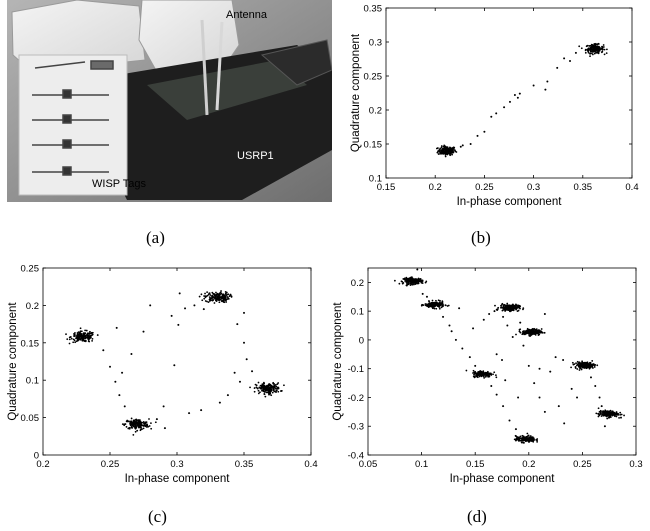 The height and width of the screenshot is (531, 650). What do you see at coordinates (36, 456) in the screenshot?
I see `y-tick-label: 0` at bounding box center [36, 456].